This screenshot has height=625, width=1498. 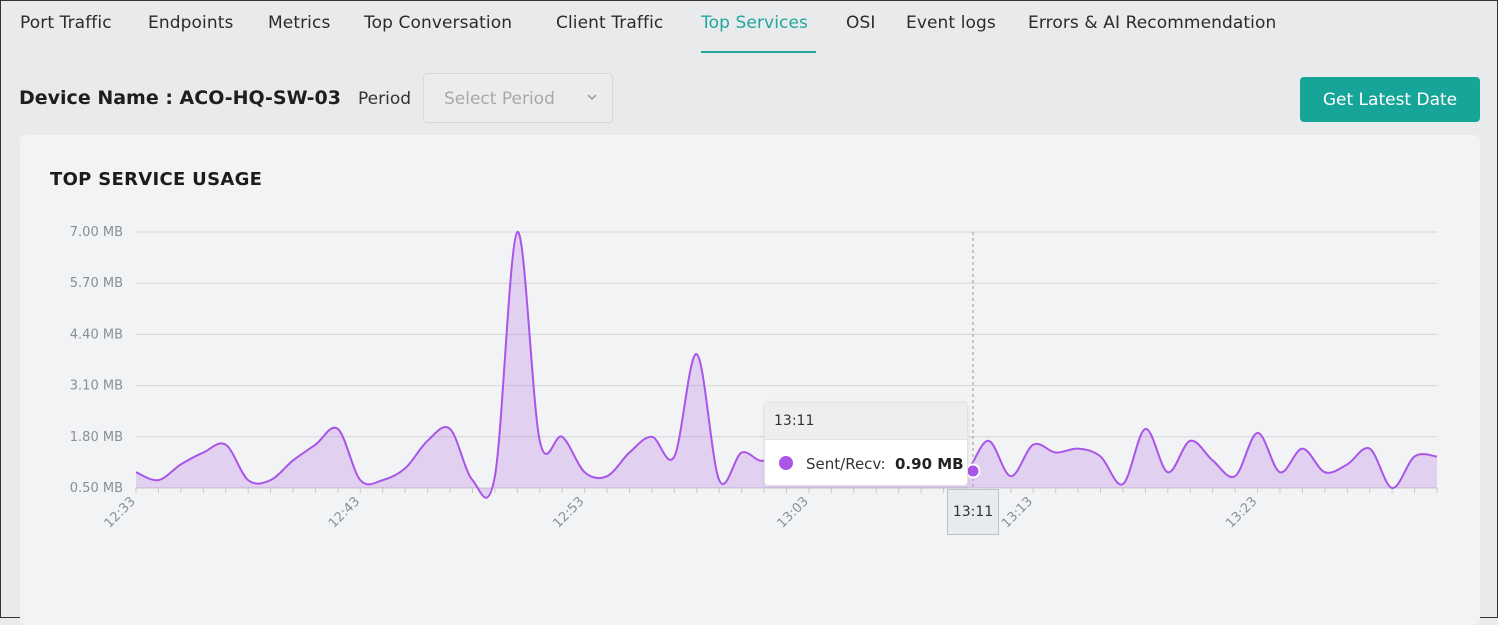 What do you see at coordinates (96, 283) in the screenshot?
I see `y-tick-label: 5.70 MB` at bounding box center [96, 283].